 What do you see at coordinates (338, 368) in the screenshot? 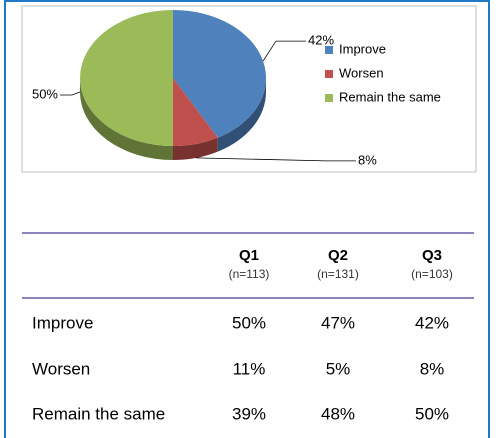
I see `table-cell: 5%` at bounding box center [338, 368].